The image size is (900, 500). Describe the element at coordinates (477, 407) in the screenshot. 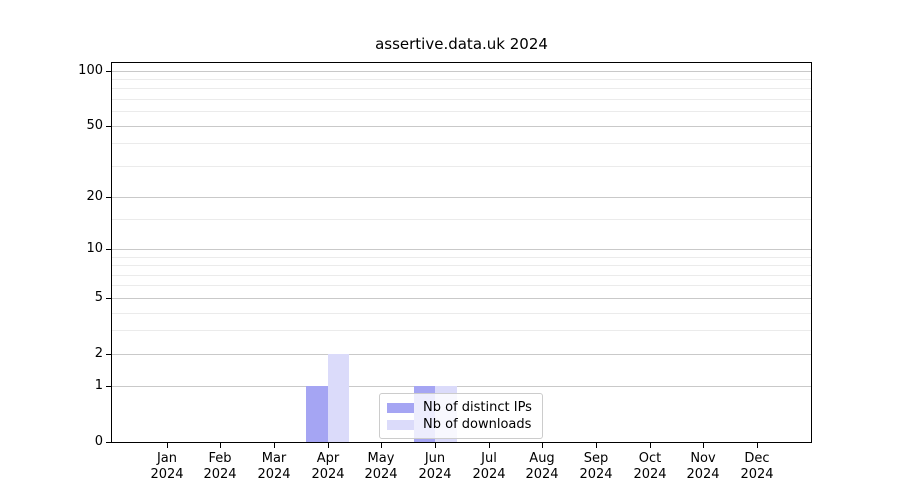

I see `legend-label-distinct-ips: Nb of distinct IPs` at that location.